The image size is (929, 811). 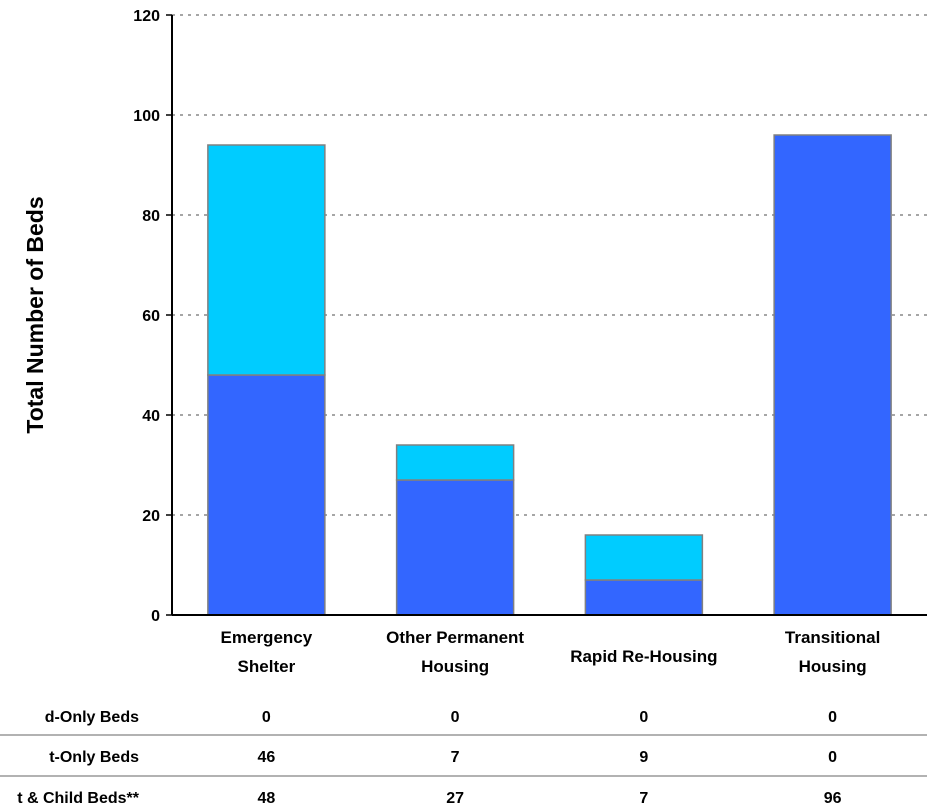 I want to click on table-row-label: t-Only Beds, so click(x=94, y=757).